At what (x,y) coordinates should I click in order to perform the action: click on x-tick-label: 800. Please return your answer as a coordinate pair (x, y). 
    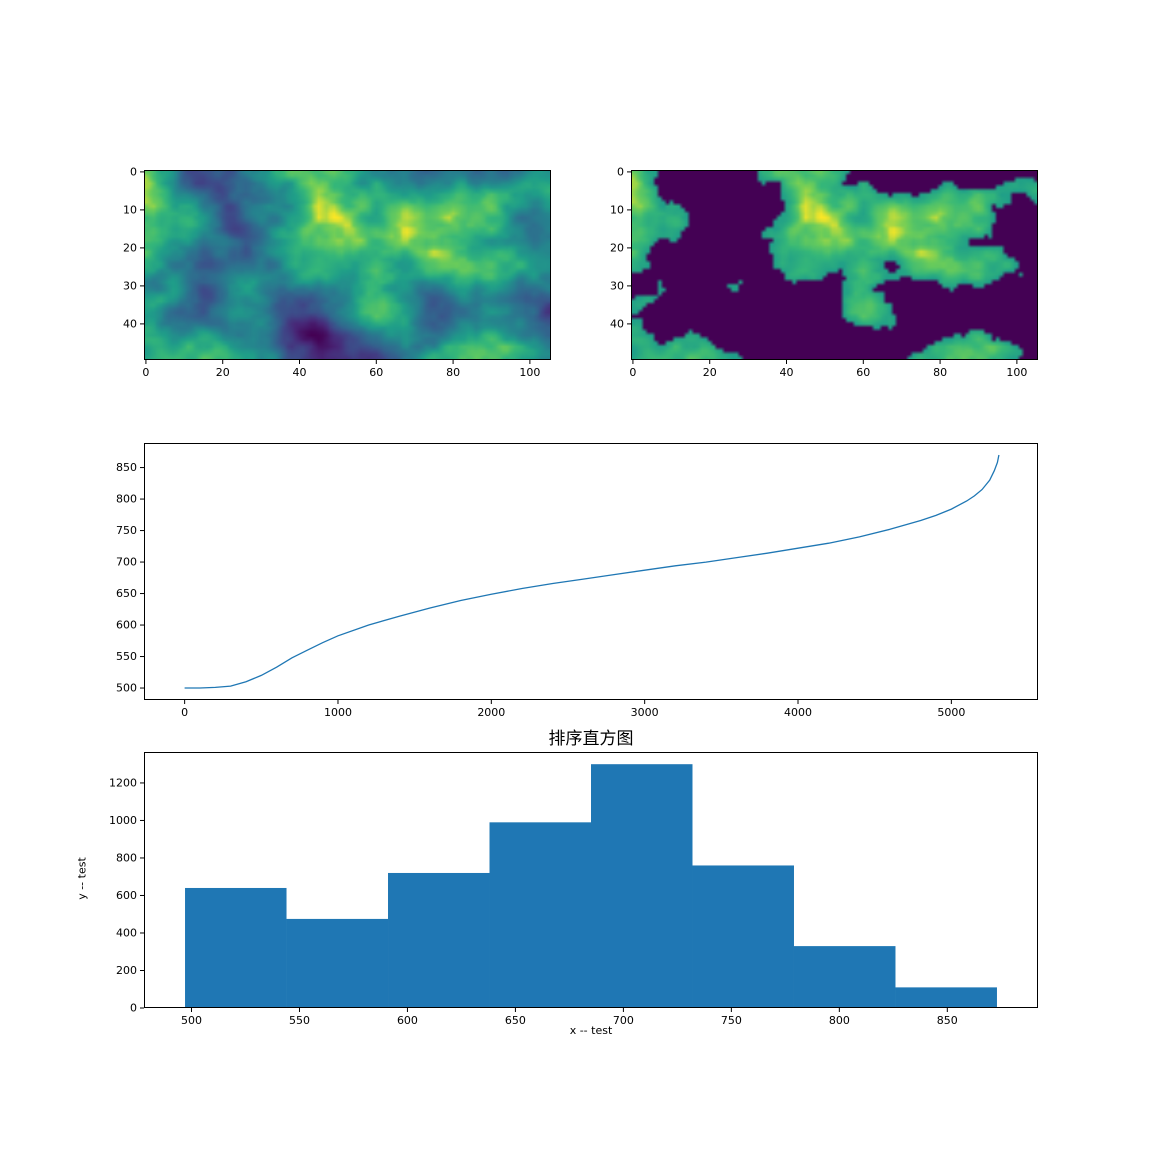
    Looking at the image, I should click on (839, 1020).